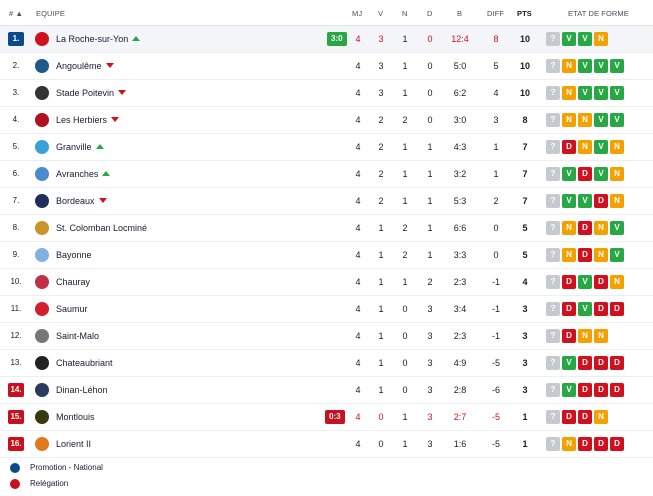  Describe the element at coordinates (82, 120) in the screenshot. I see `team-name-label: Les Herbiers` at that location.